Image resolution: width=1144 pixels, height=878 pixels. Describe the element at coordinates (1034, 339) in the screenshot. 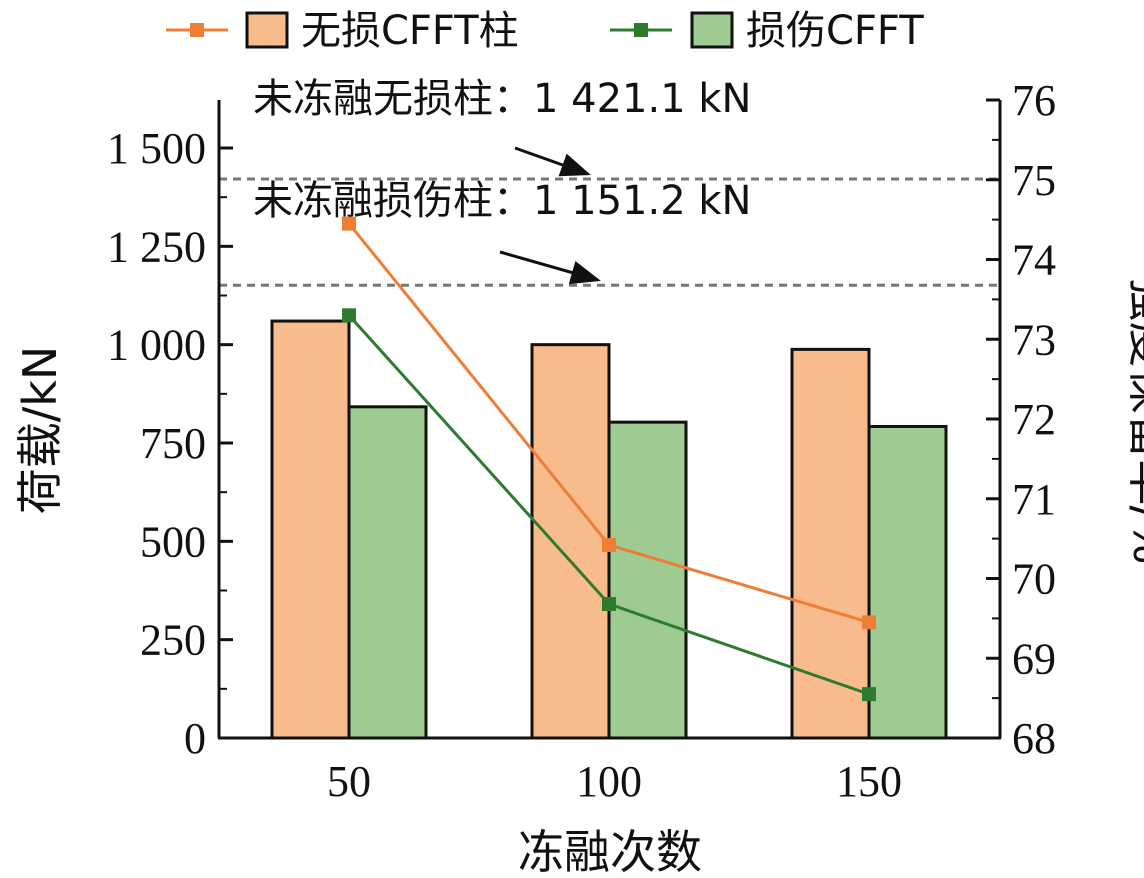

I see `y2-tick-label-73: 73` at that location.